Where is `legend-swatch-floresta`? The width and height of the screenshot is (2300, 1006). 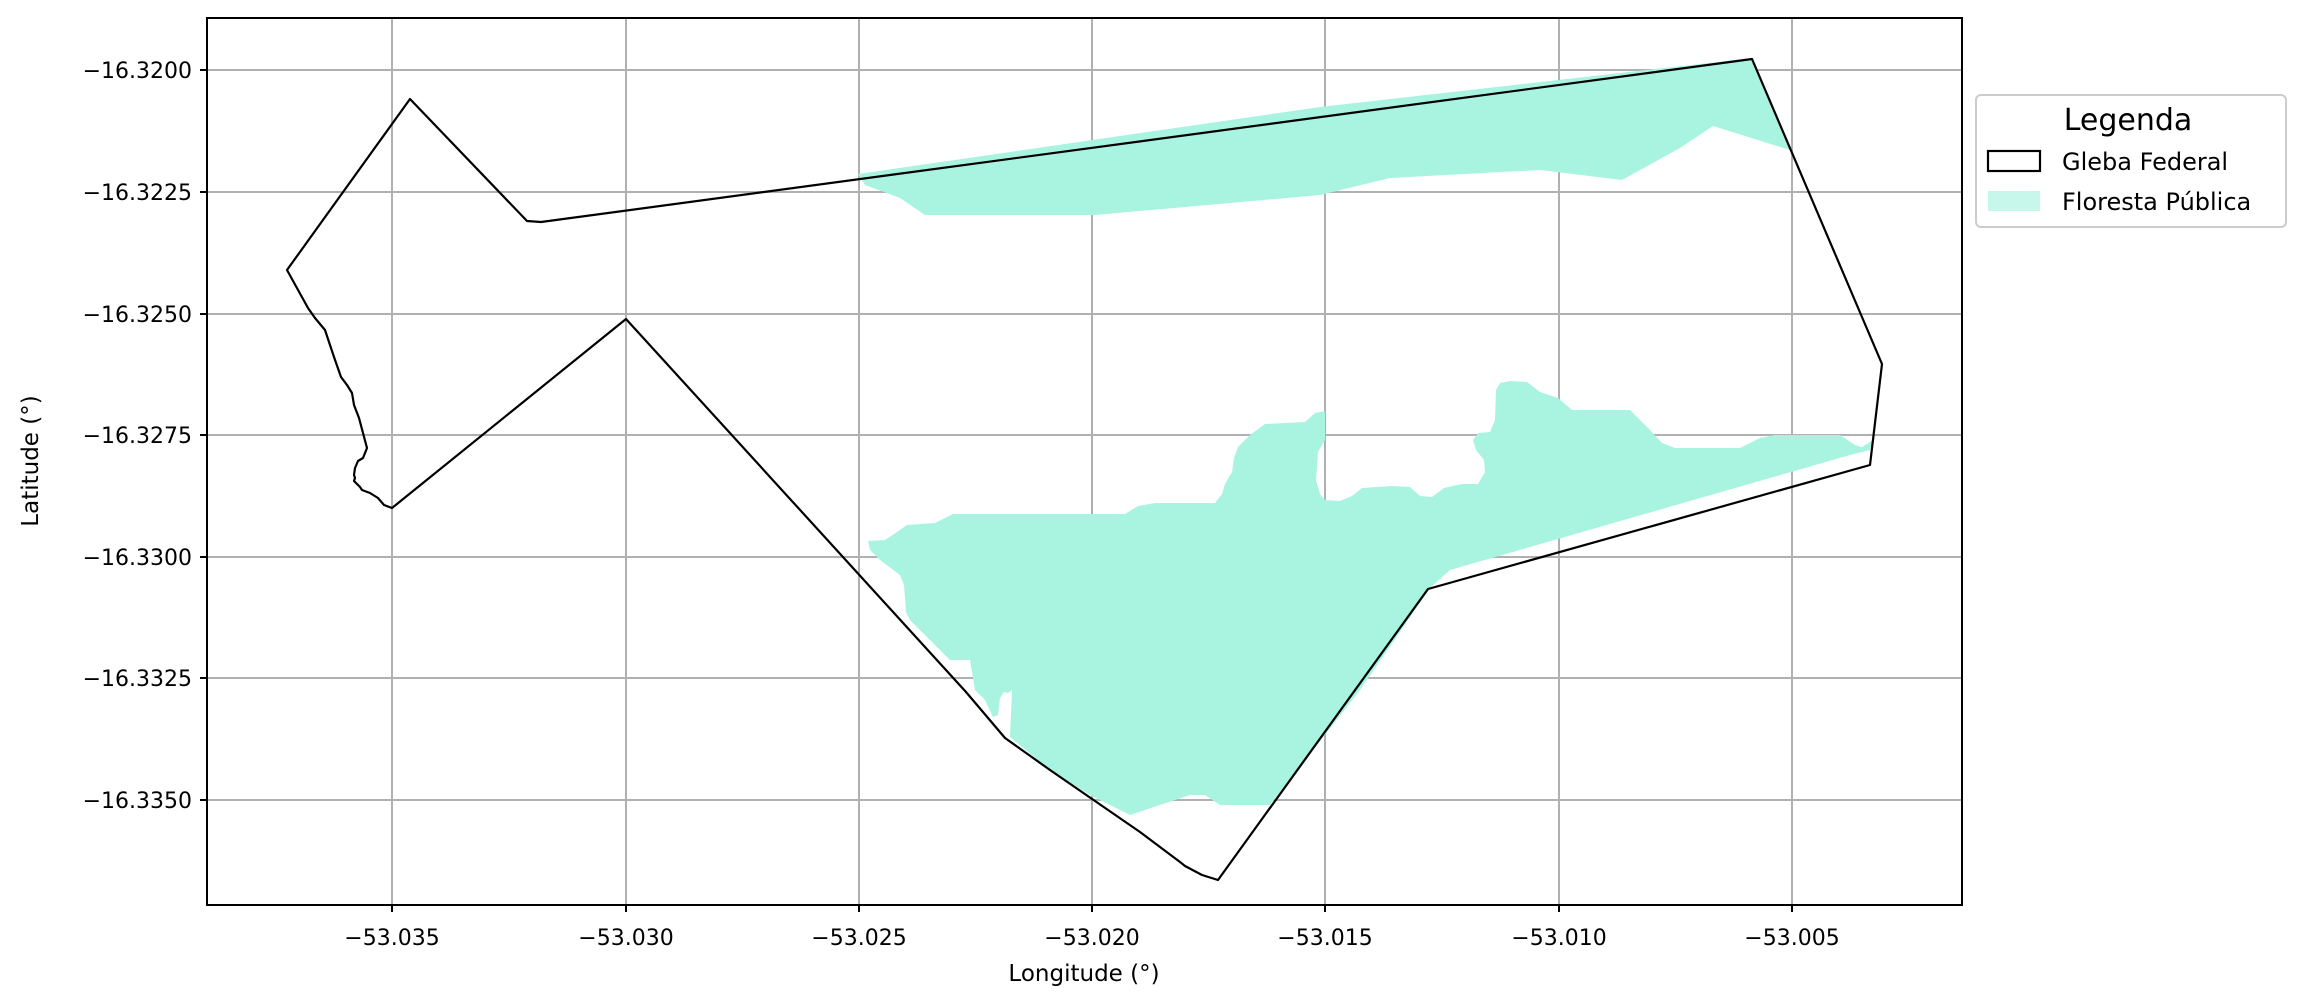
legend-swatch-floresta is located at coordinates (2014, 201).